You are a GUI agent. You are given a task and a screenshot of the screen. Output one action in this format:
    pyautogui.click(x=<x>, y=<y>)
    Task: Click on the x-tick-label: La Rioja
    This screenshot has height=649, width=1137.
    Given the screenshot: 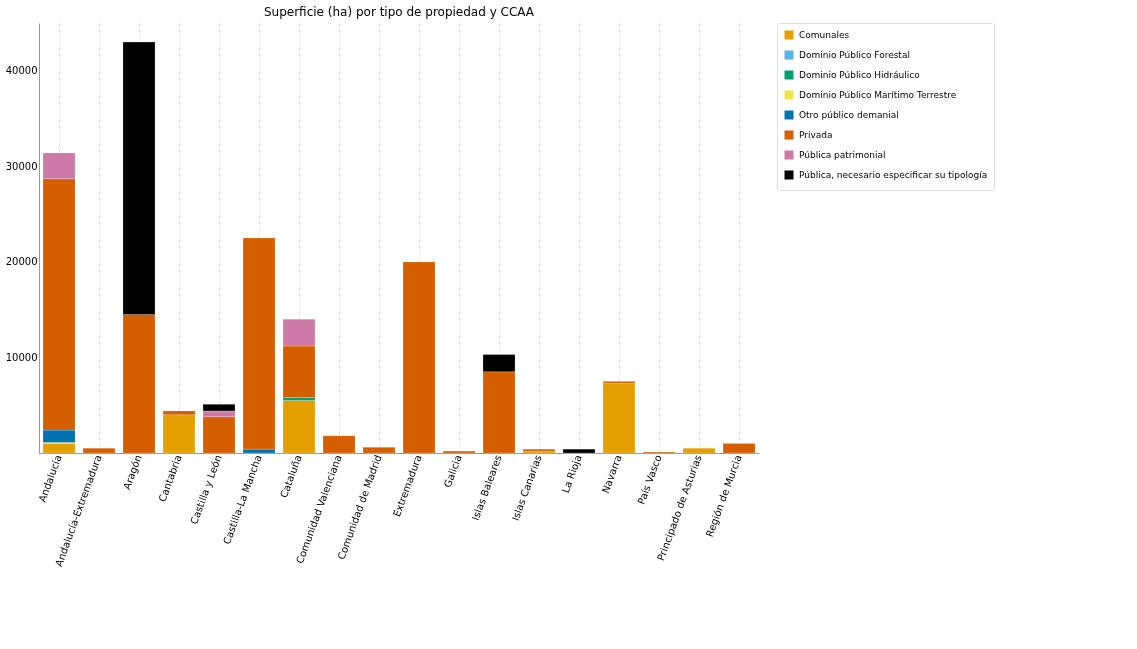 What is the action you would take?
    pyautogui.click(x=571, y=474)
    